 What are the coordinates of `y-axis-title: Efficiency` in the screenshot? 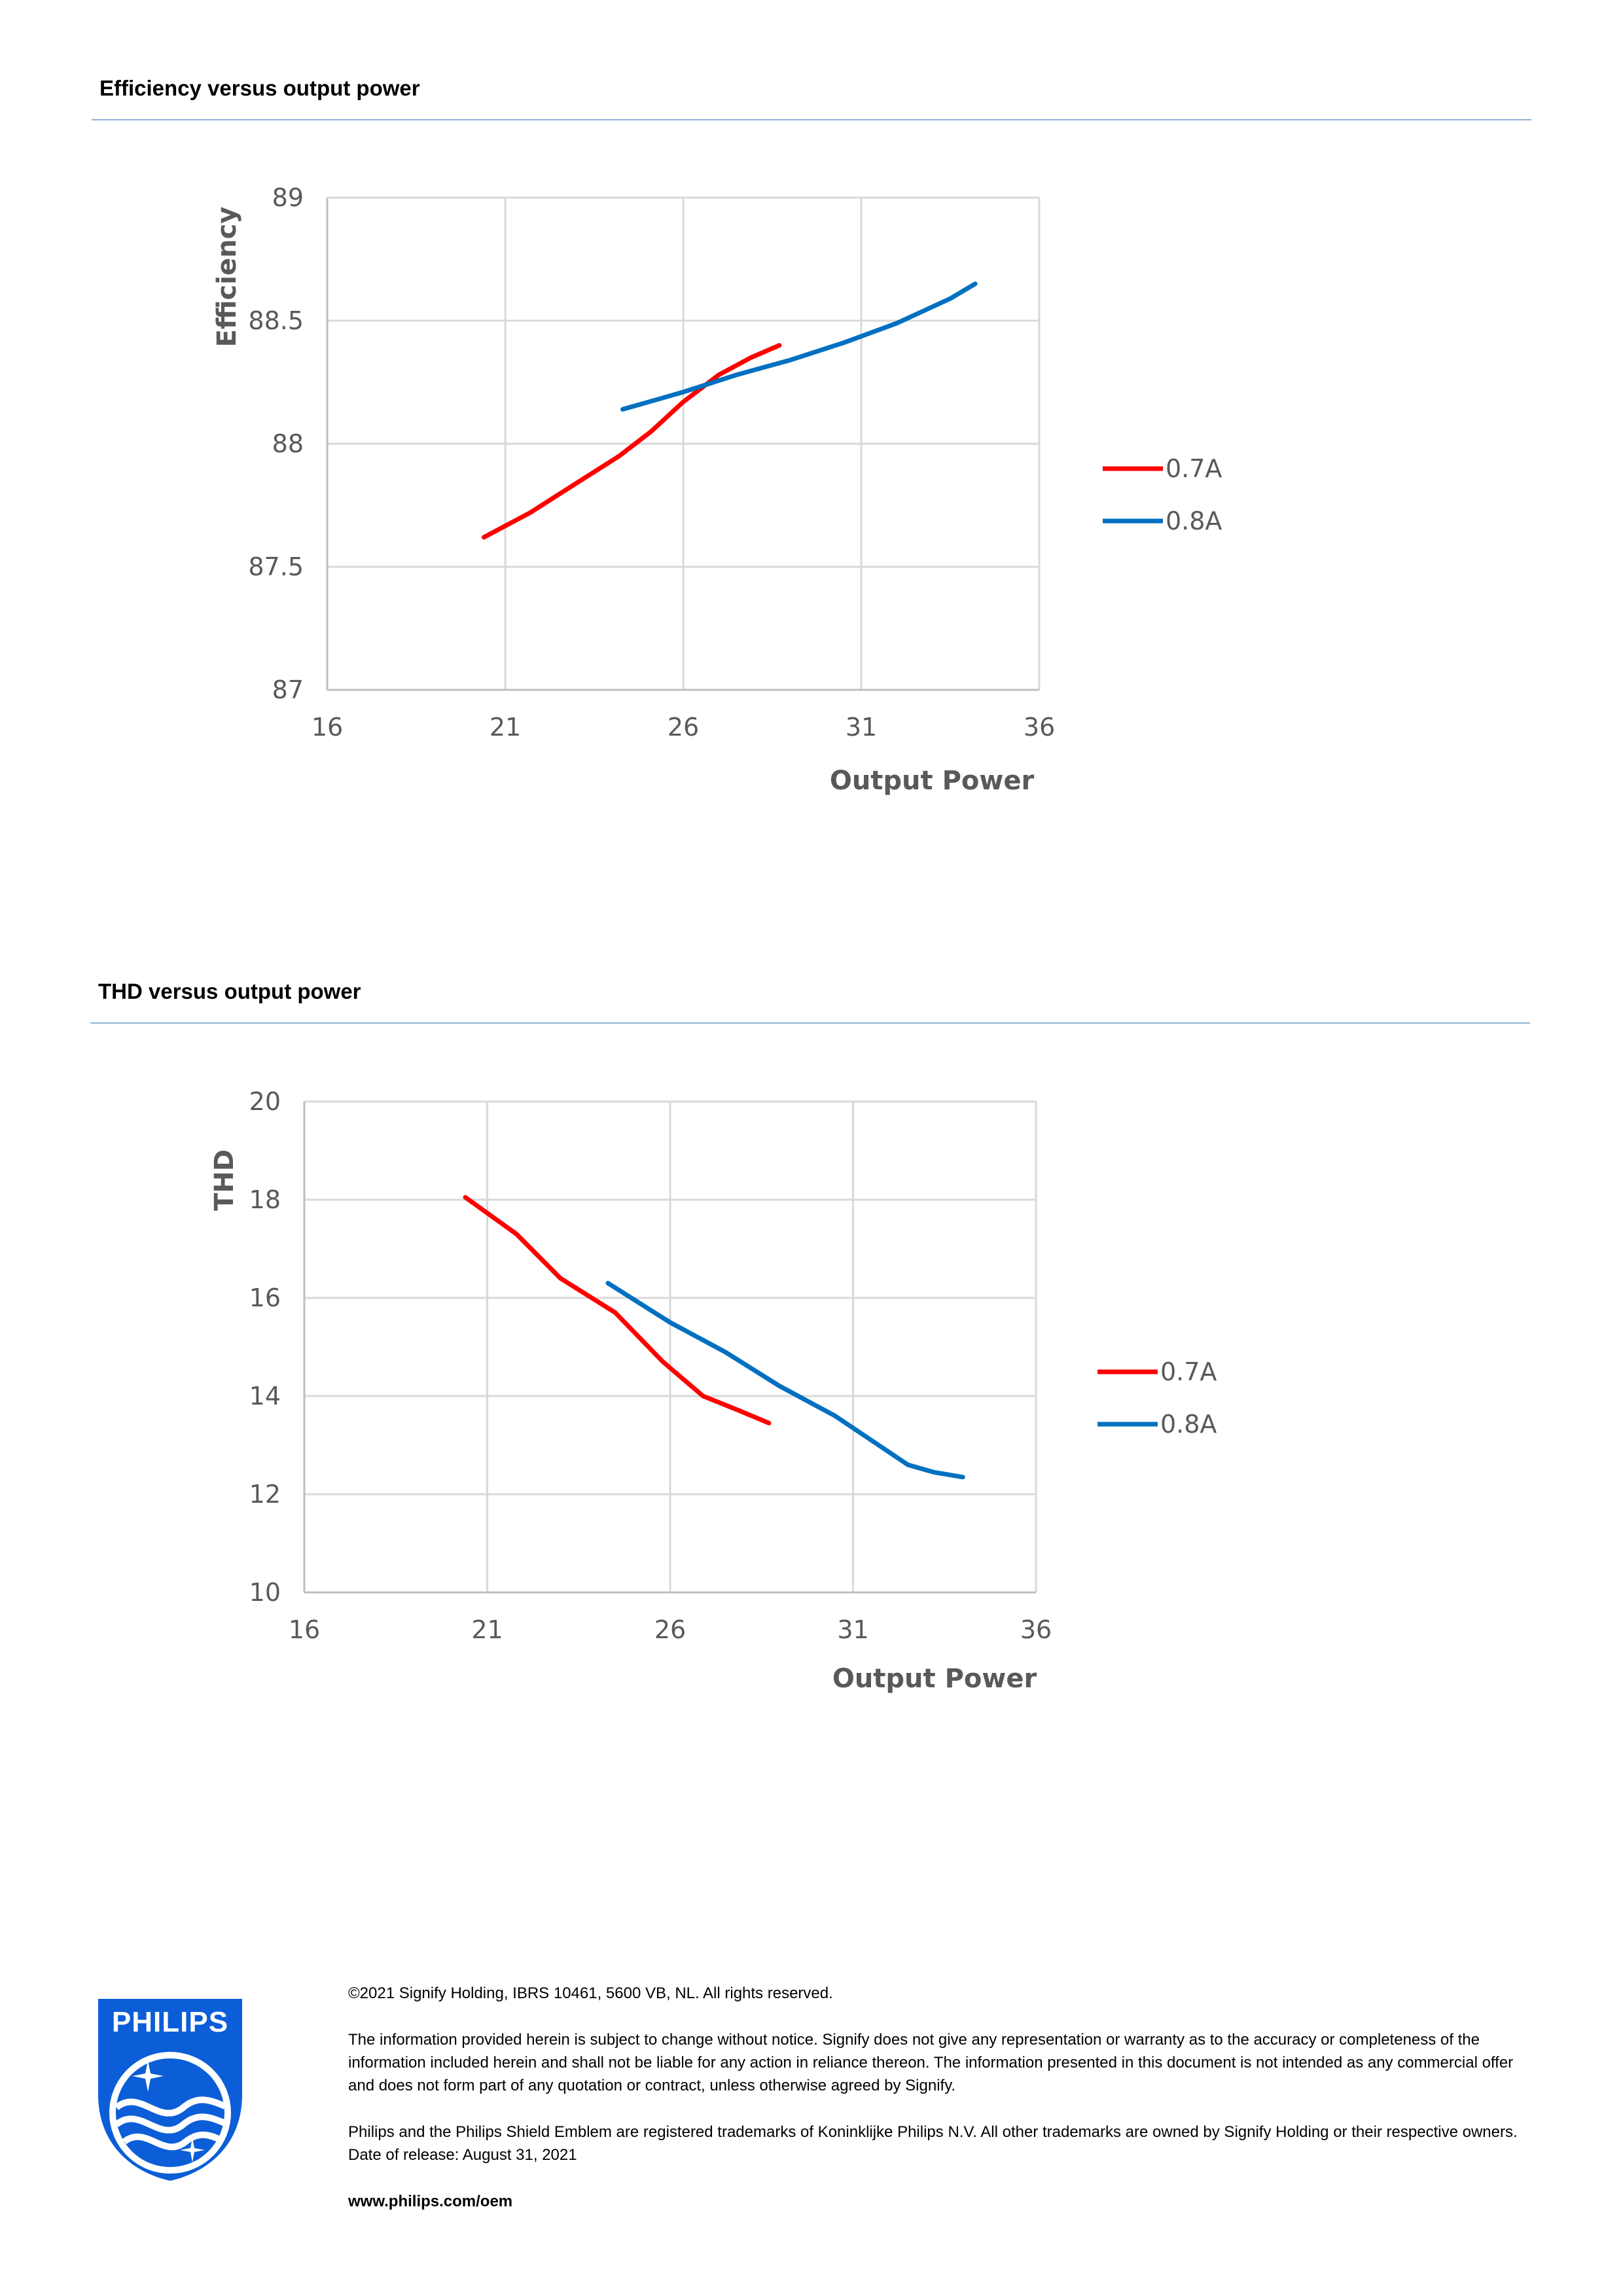 It's located at (227, 277).